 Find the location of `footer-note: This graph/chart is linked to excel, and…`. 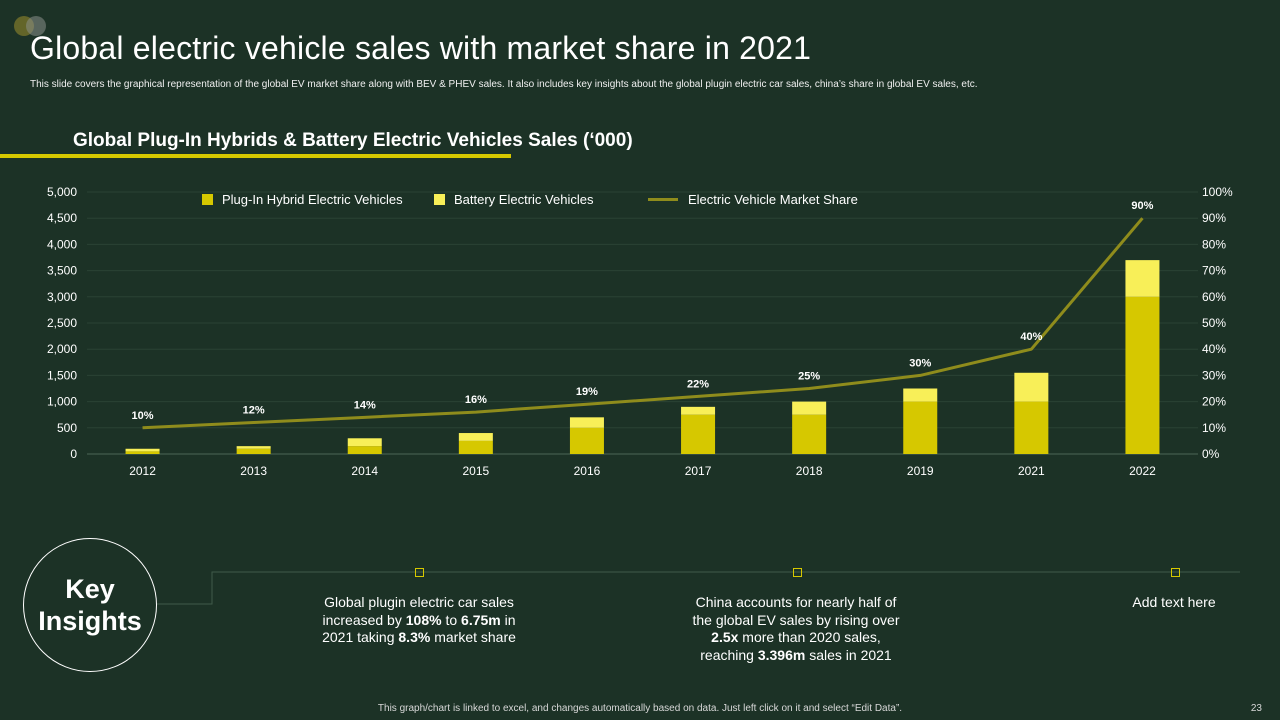

footer-note: This graph/chart is linked to excel, and… is located at coordinates (640, 708).